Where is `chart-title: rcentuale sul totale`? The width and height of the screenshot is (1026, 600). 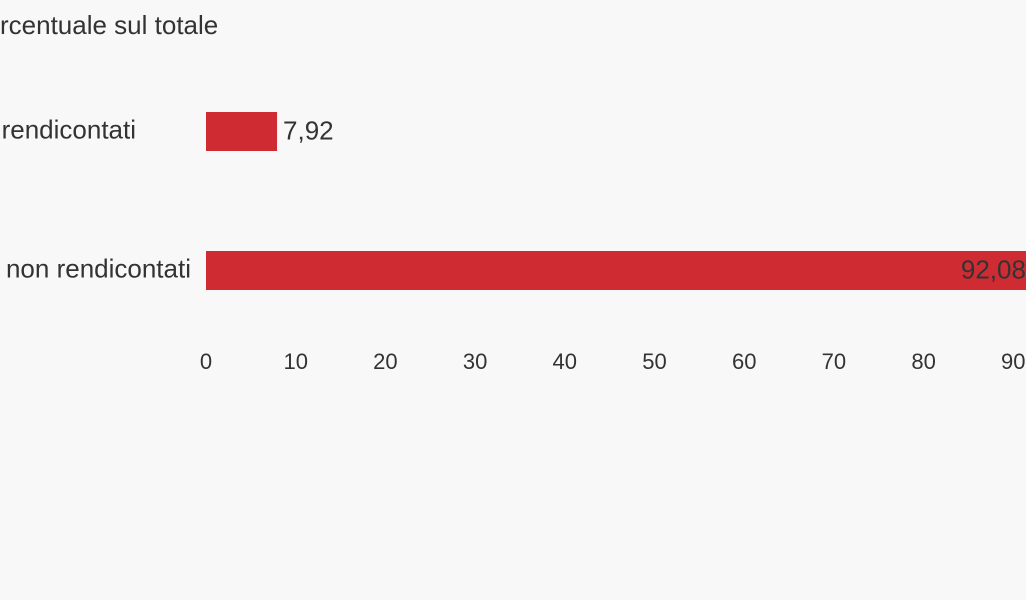 chart-title: rcentuale sul totale is located at coordinates (109, 25).